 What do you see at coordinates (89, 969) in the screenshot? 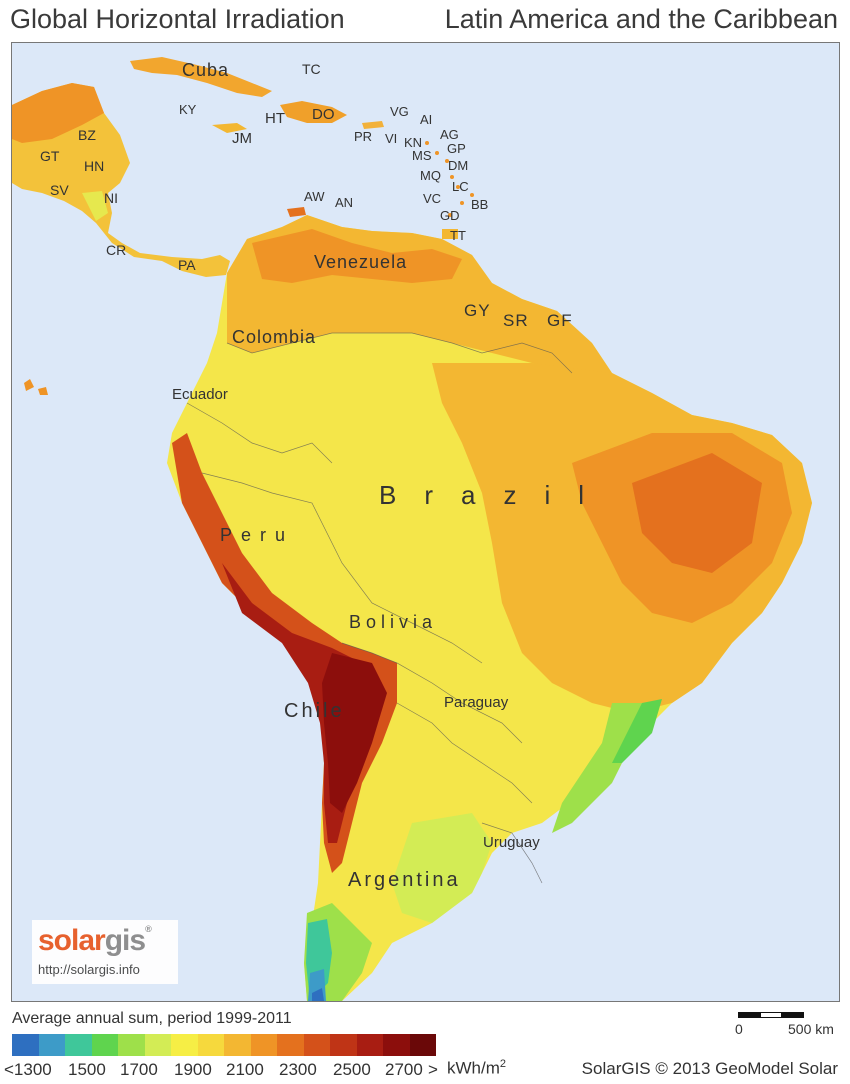
I see `logo-url: http://solargis.info` at bounding box center [89, 969].